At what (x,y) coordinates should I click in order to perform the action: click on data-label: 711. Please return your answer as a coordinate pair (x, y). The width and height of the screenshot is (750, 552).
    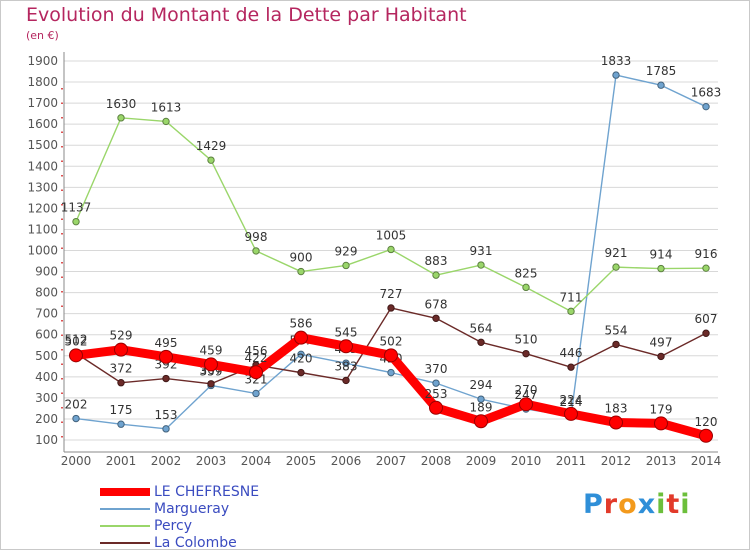
    Looking at the image, I should click on (571, 297).